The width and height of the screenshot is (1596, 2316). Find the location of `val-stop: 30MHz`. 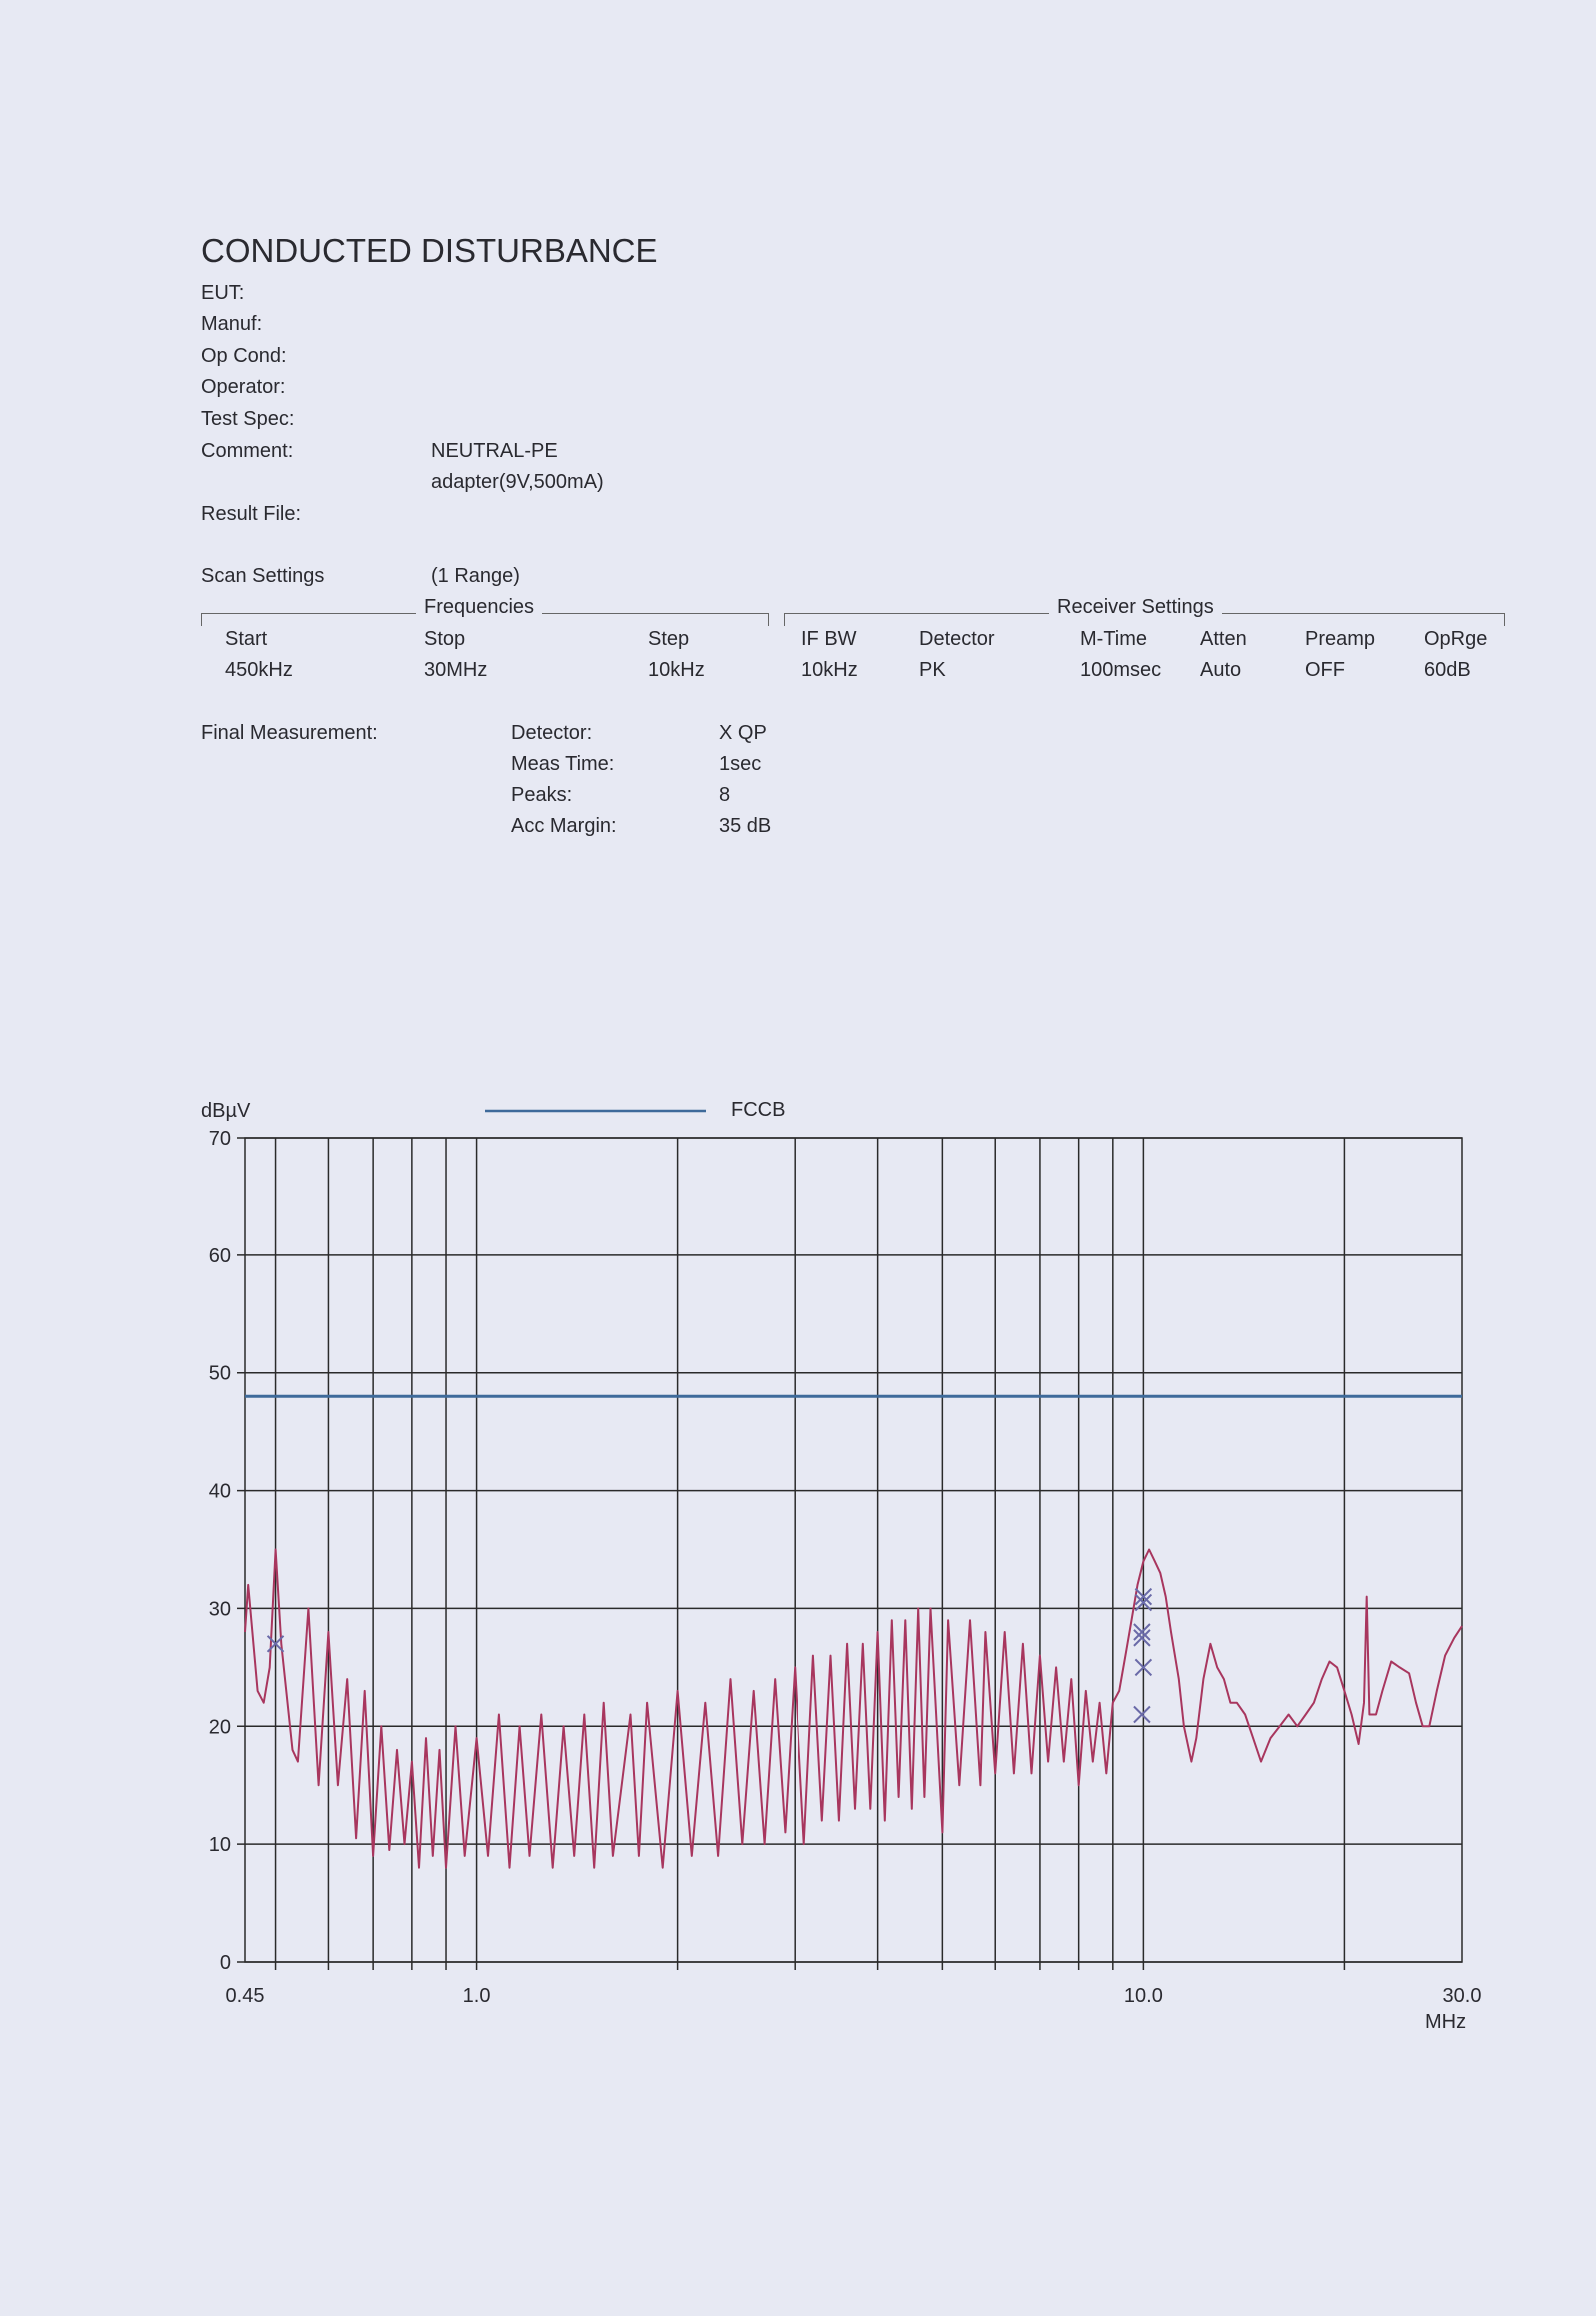

val-stop: 30MHz is located at coordinates (456, 670).